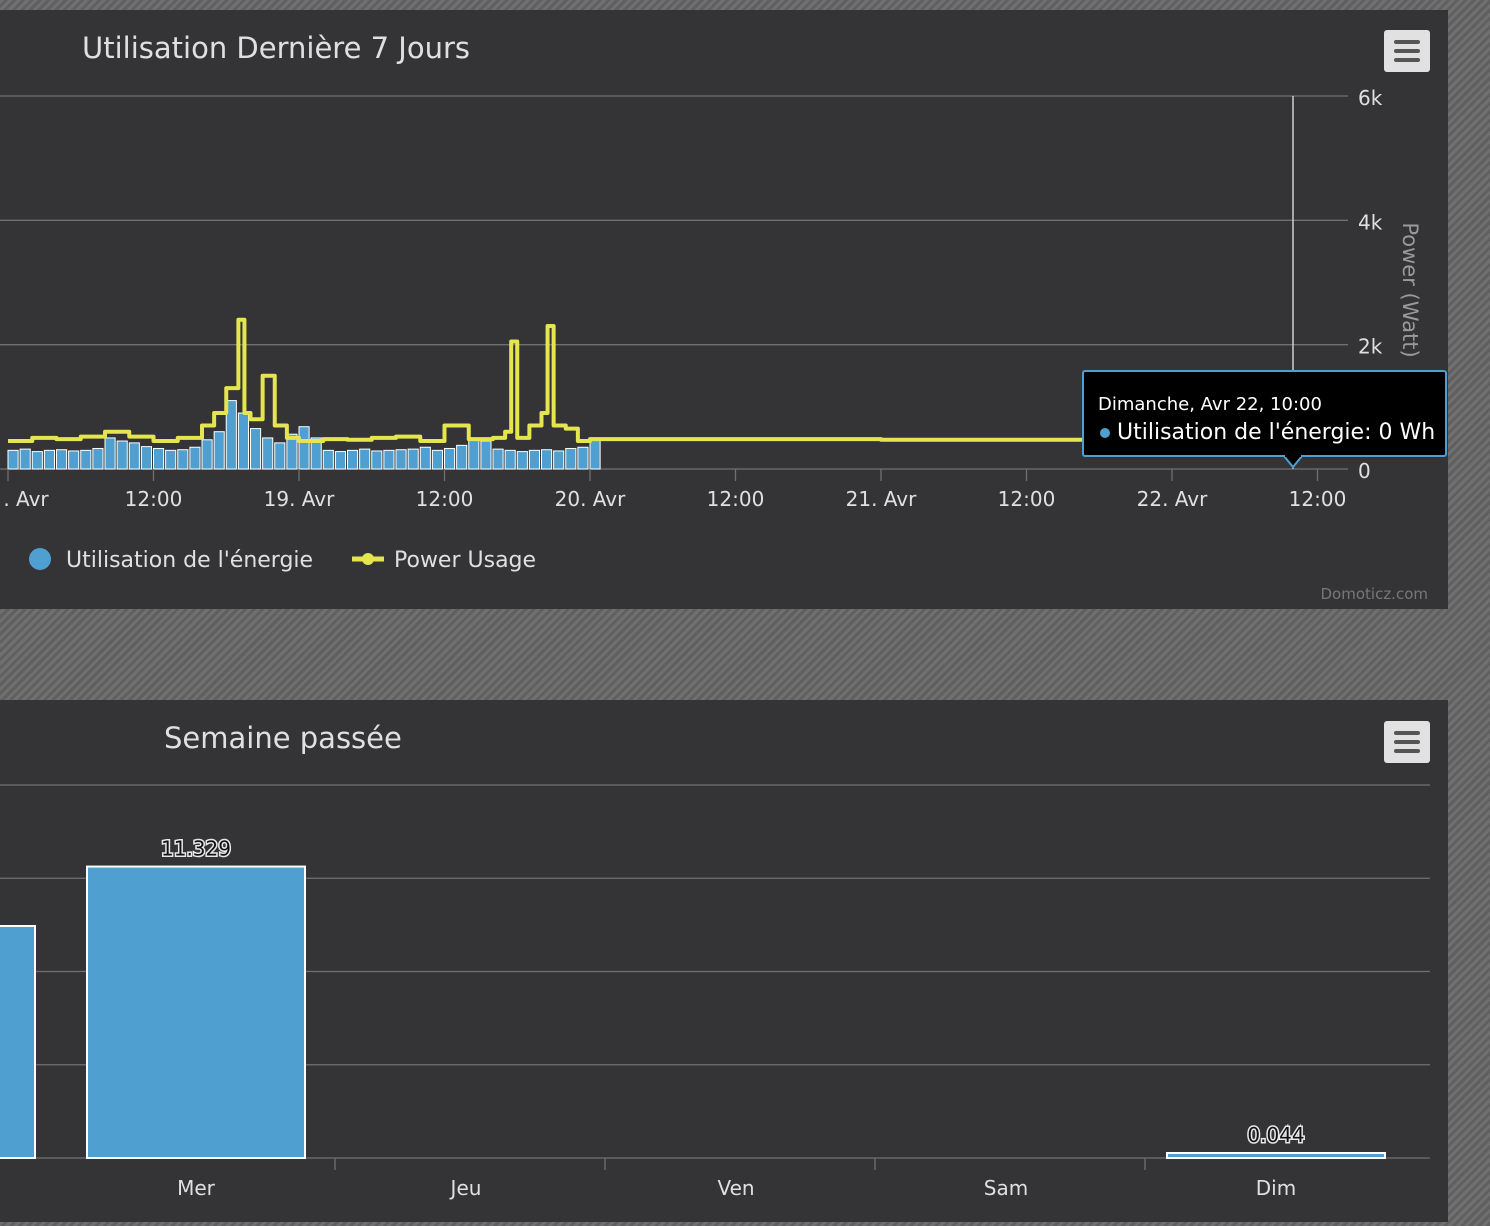  Describe the element at coordinates (1173, 499) in the screenshot. I see `x-tick-label: 22. Avr` at that location.